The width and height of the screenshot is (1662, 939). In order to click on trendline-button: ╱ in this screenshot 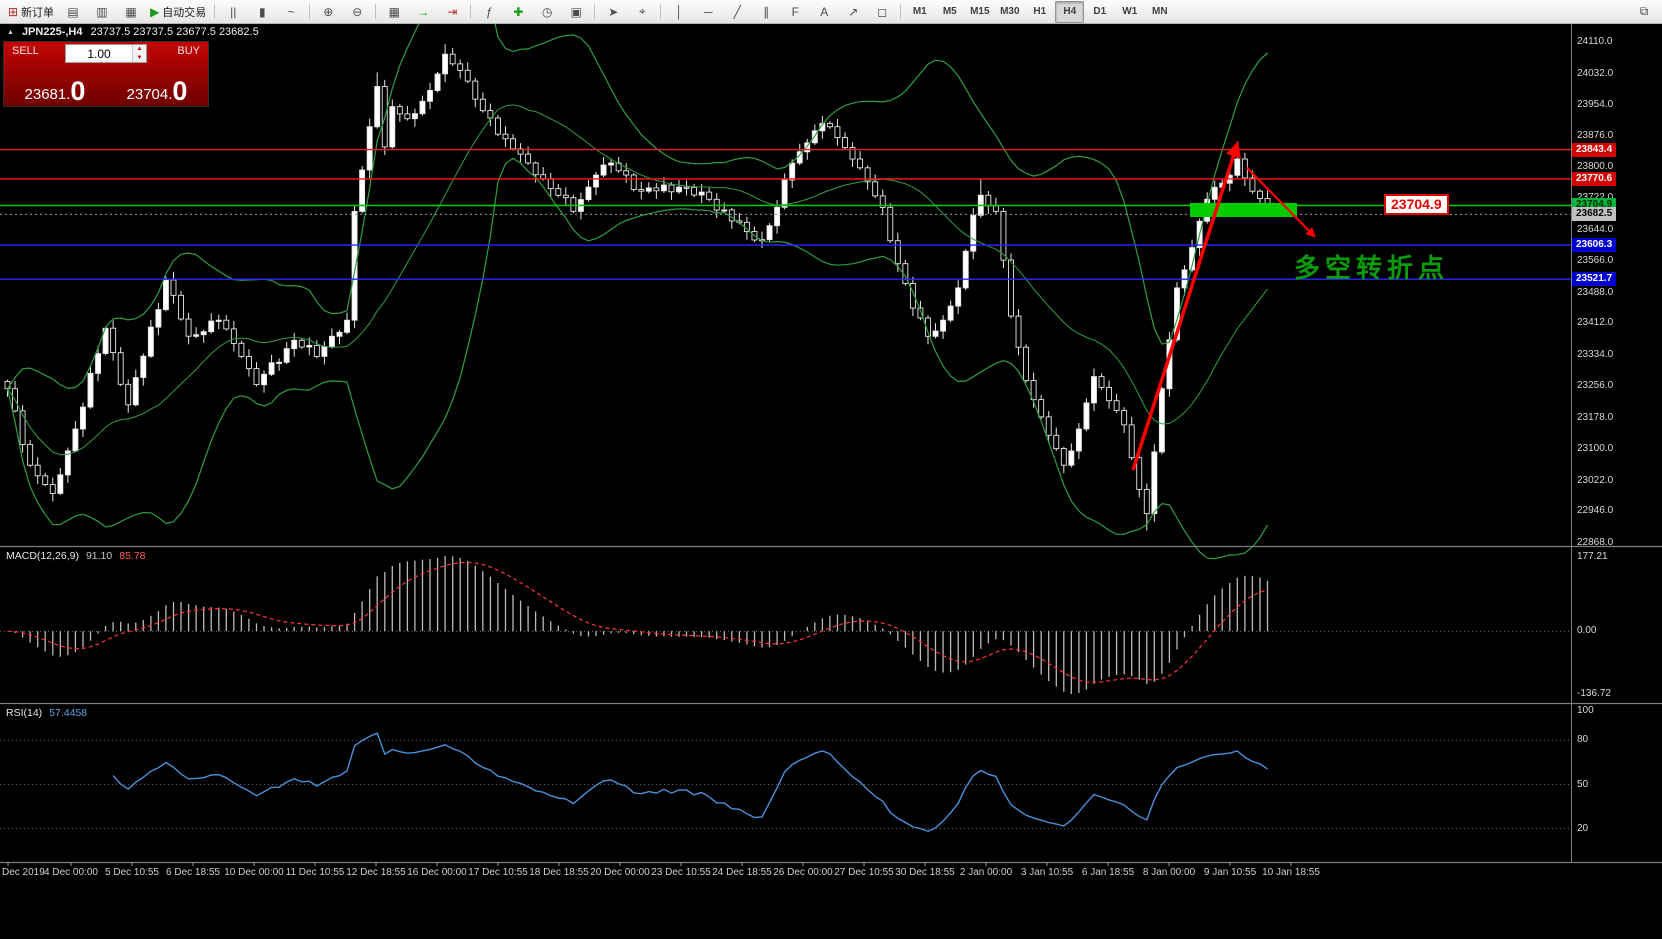, I will do `click(737, 11)`.